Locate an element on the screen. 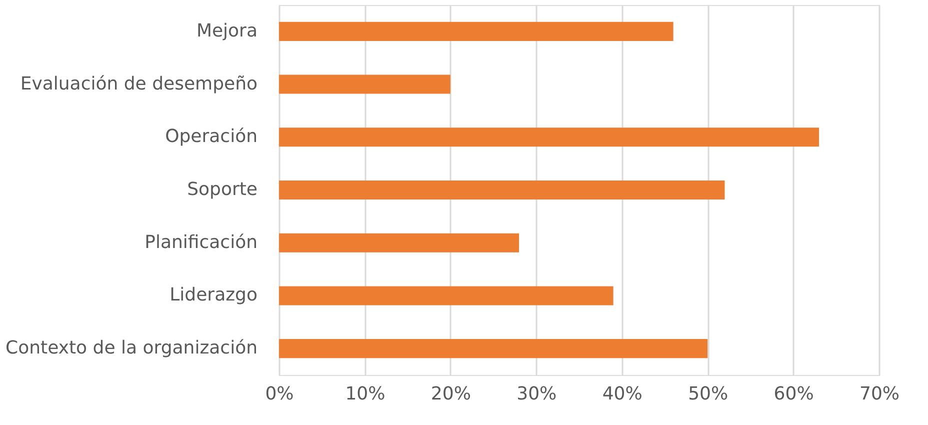 The width and height of the screenshot is (928, 425). x-tick-label: 10% is located at coordinates (365, 394).